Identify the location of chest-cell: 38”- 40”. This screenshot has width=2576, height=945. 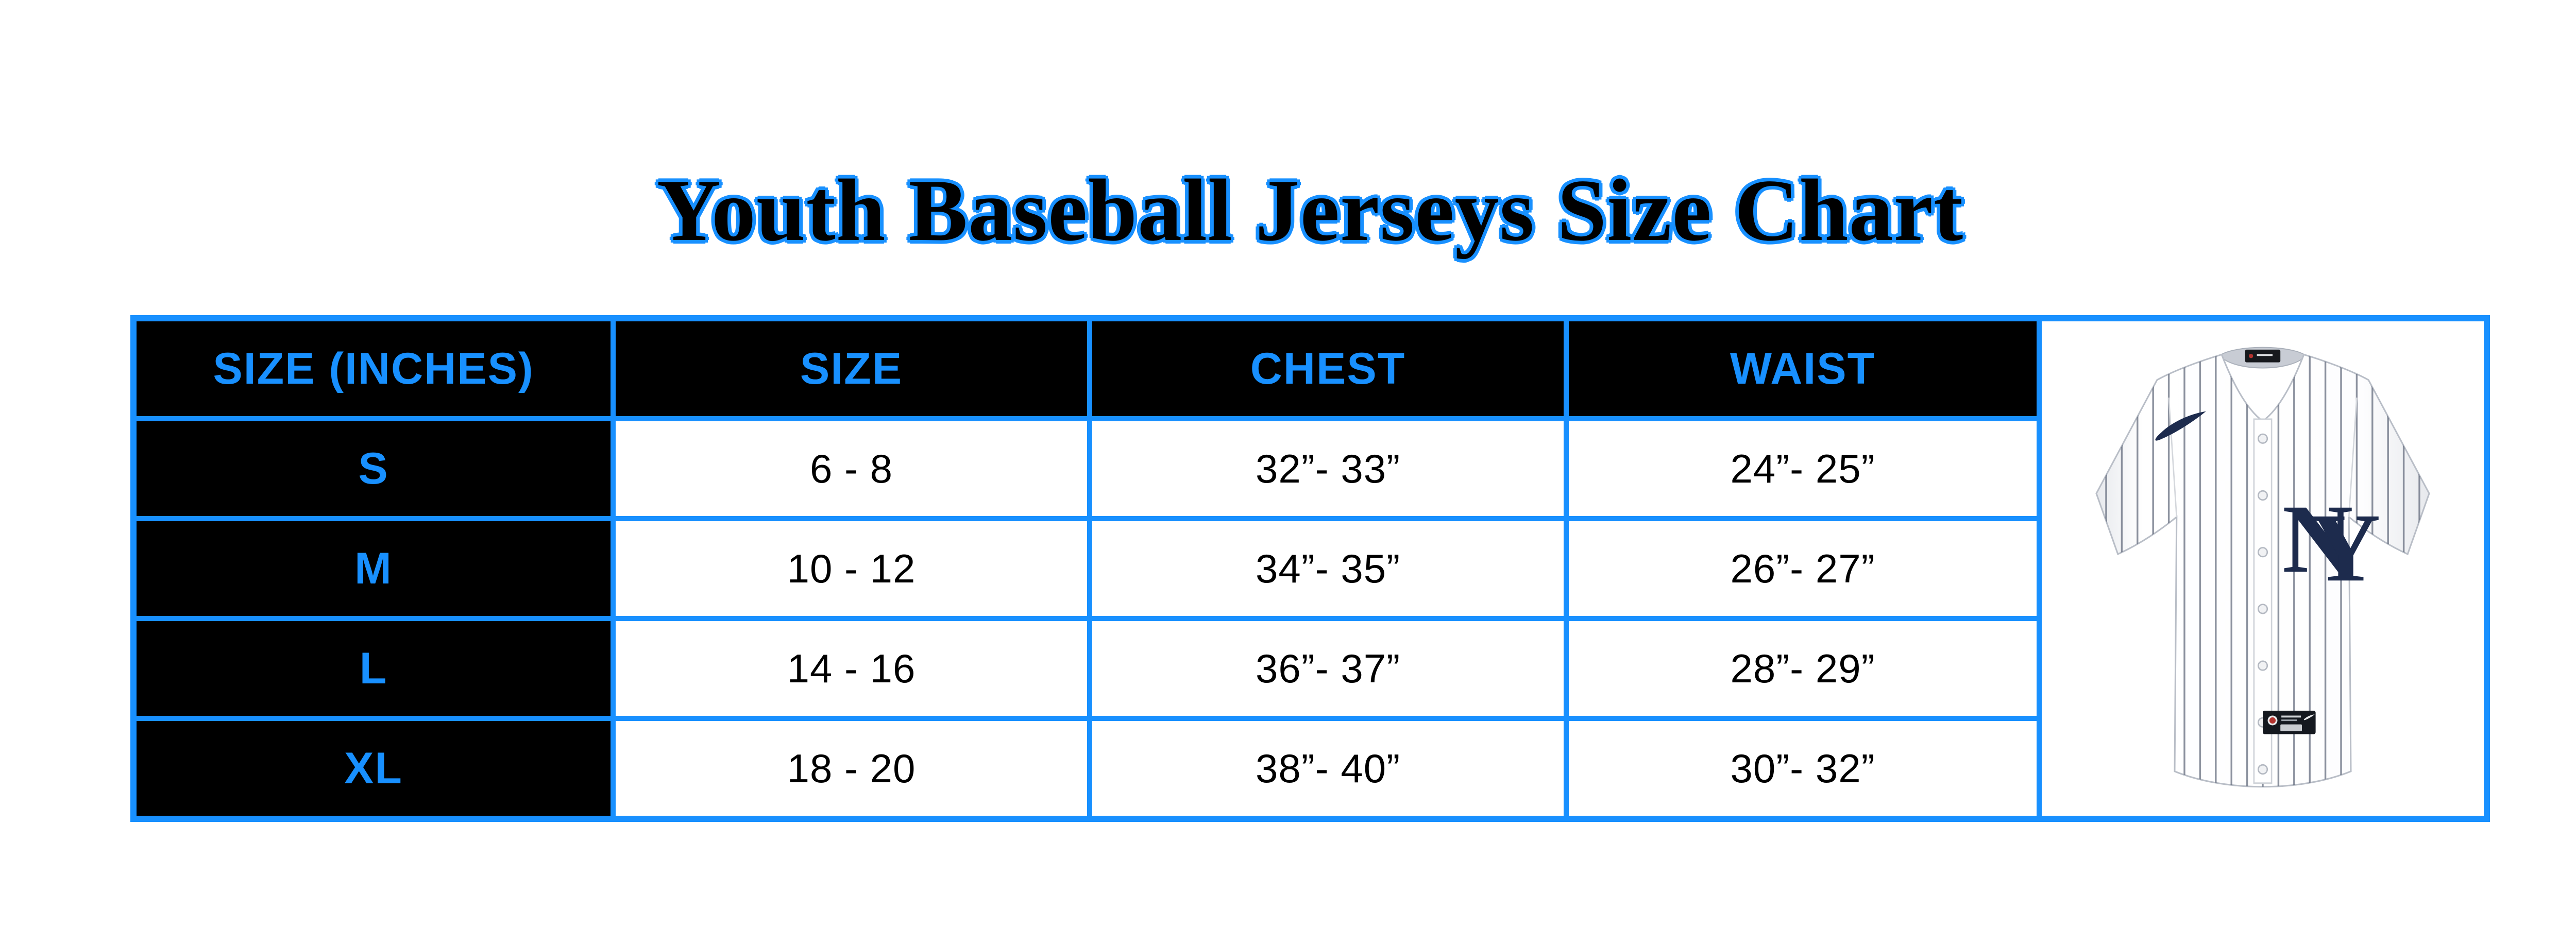
(1328, 769).